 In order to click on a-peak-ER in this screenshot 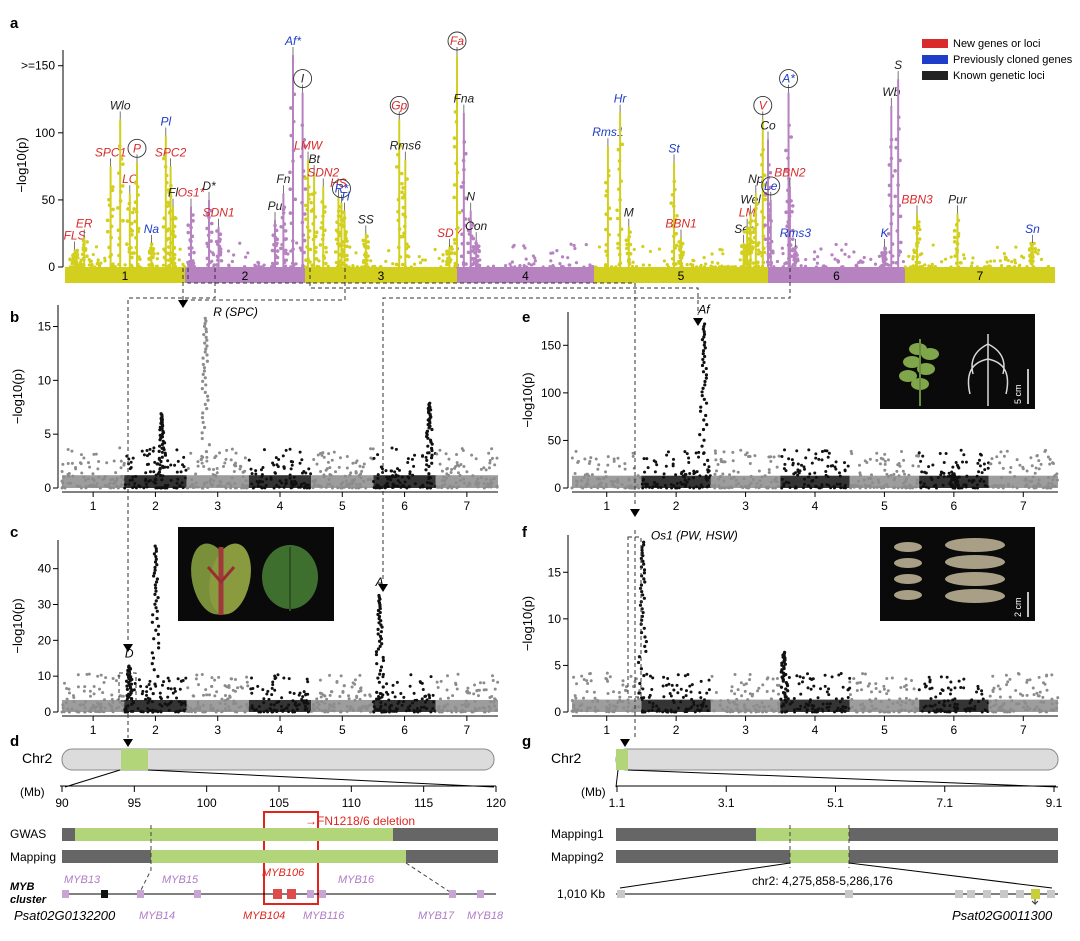, I will do `click(84, 248)`.